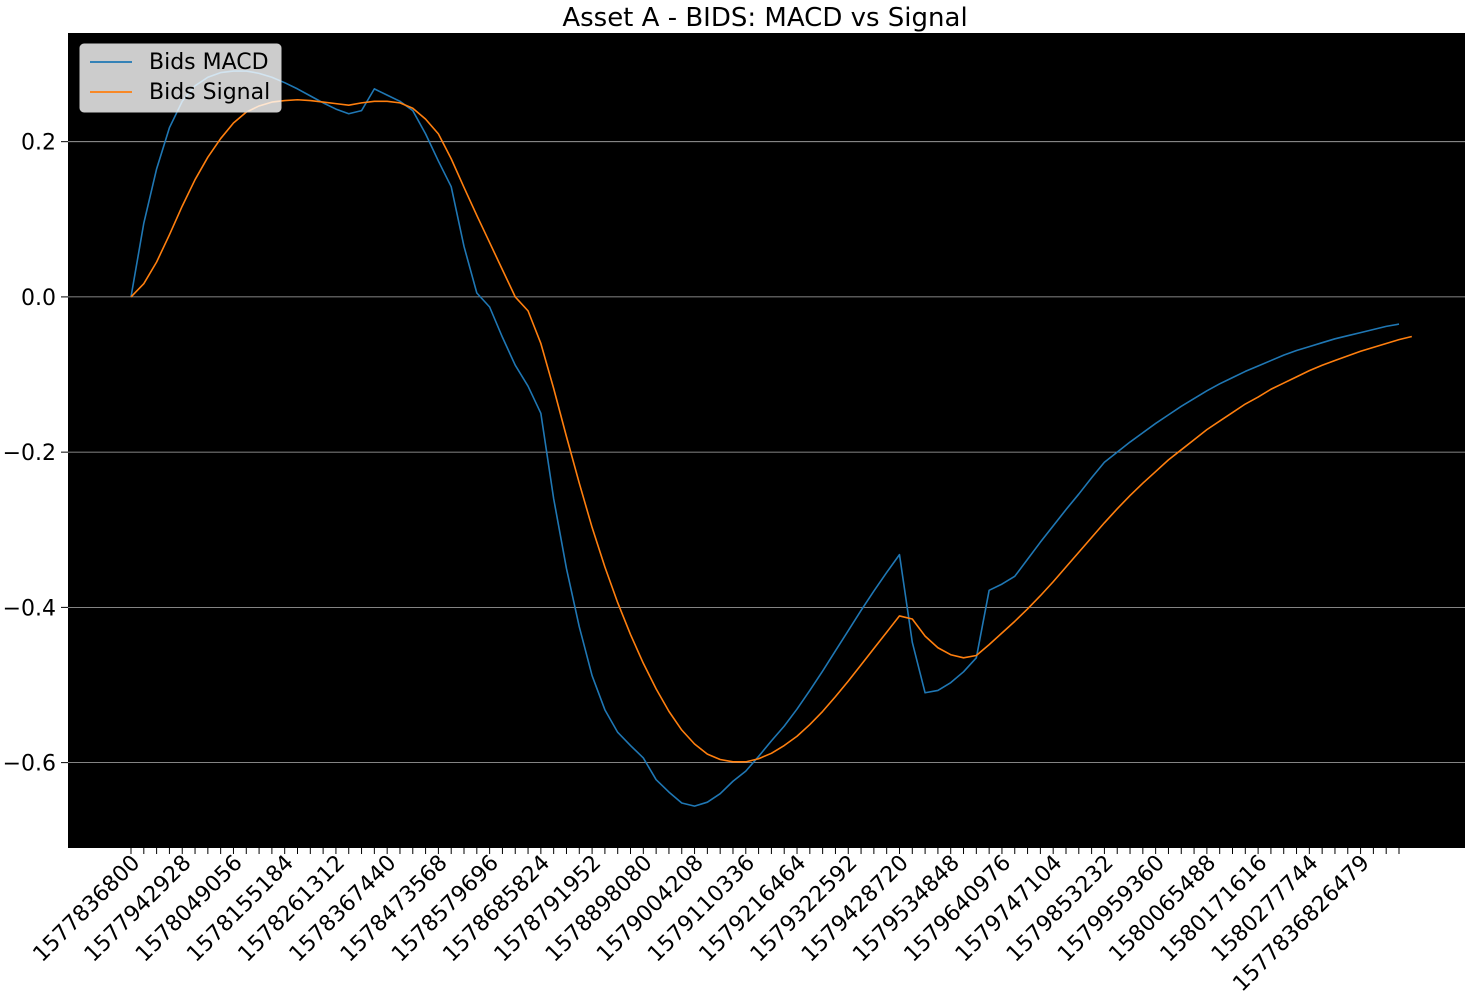 Image resolution: width=1477 pixels, height=1005 pixels. Describe the element at coordinates (209, 62) in the screenshot. I see `legend-label-macd: Bids MACD` at that location.